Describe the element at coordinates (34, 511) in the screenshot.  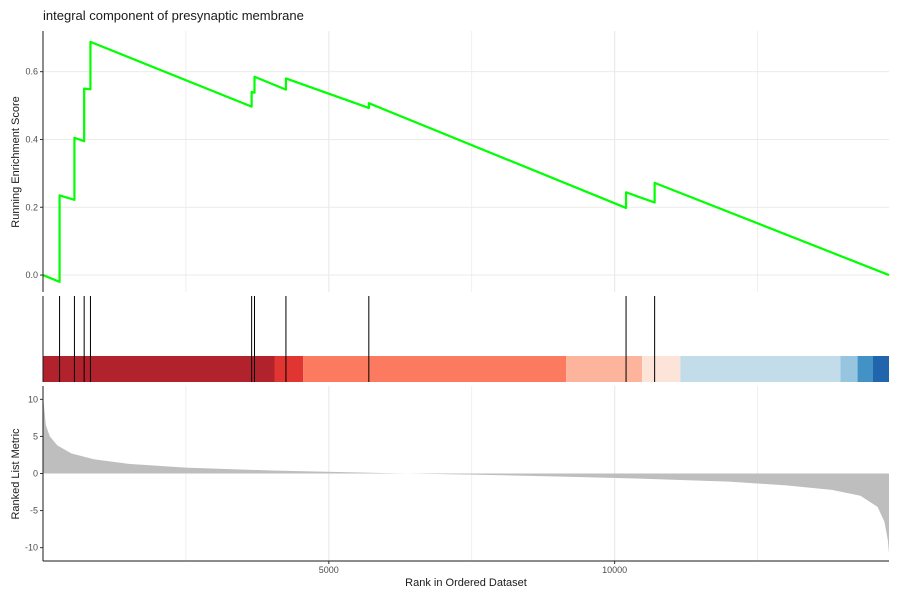
I see `y-tick-label-bottom: -5` at that location.